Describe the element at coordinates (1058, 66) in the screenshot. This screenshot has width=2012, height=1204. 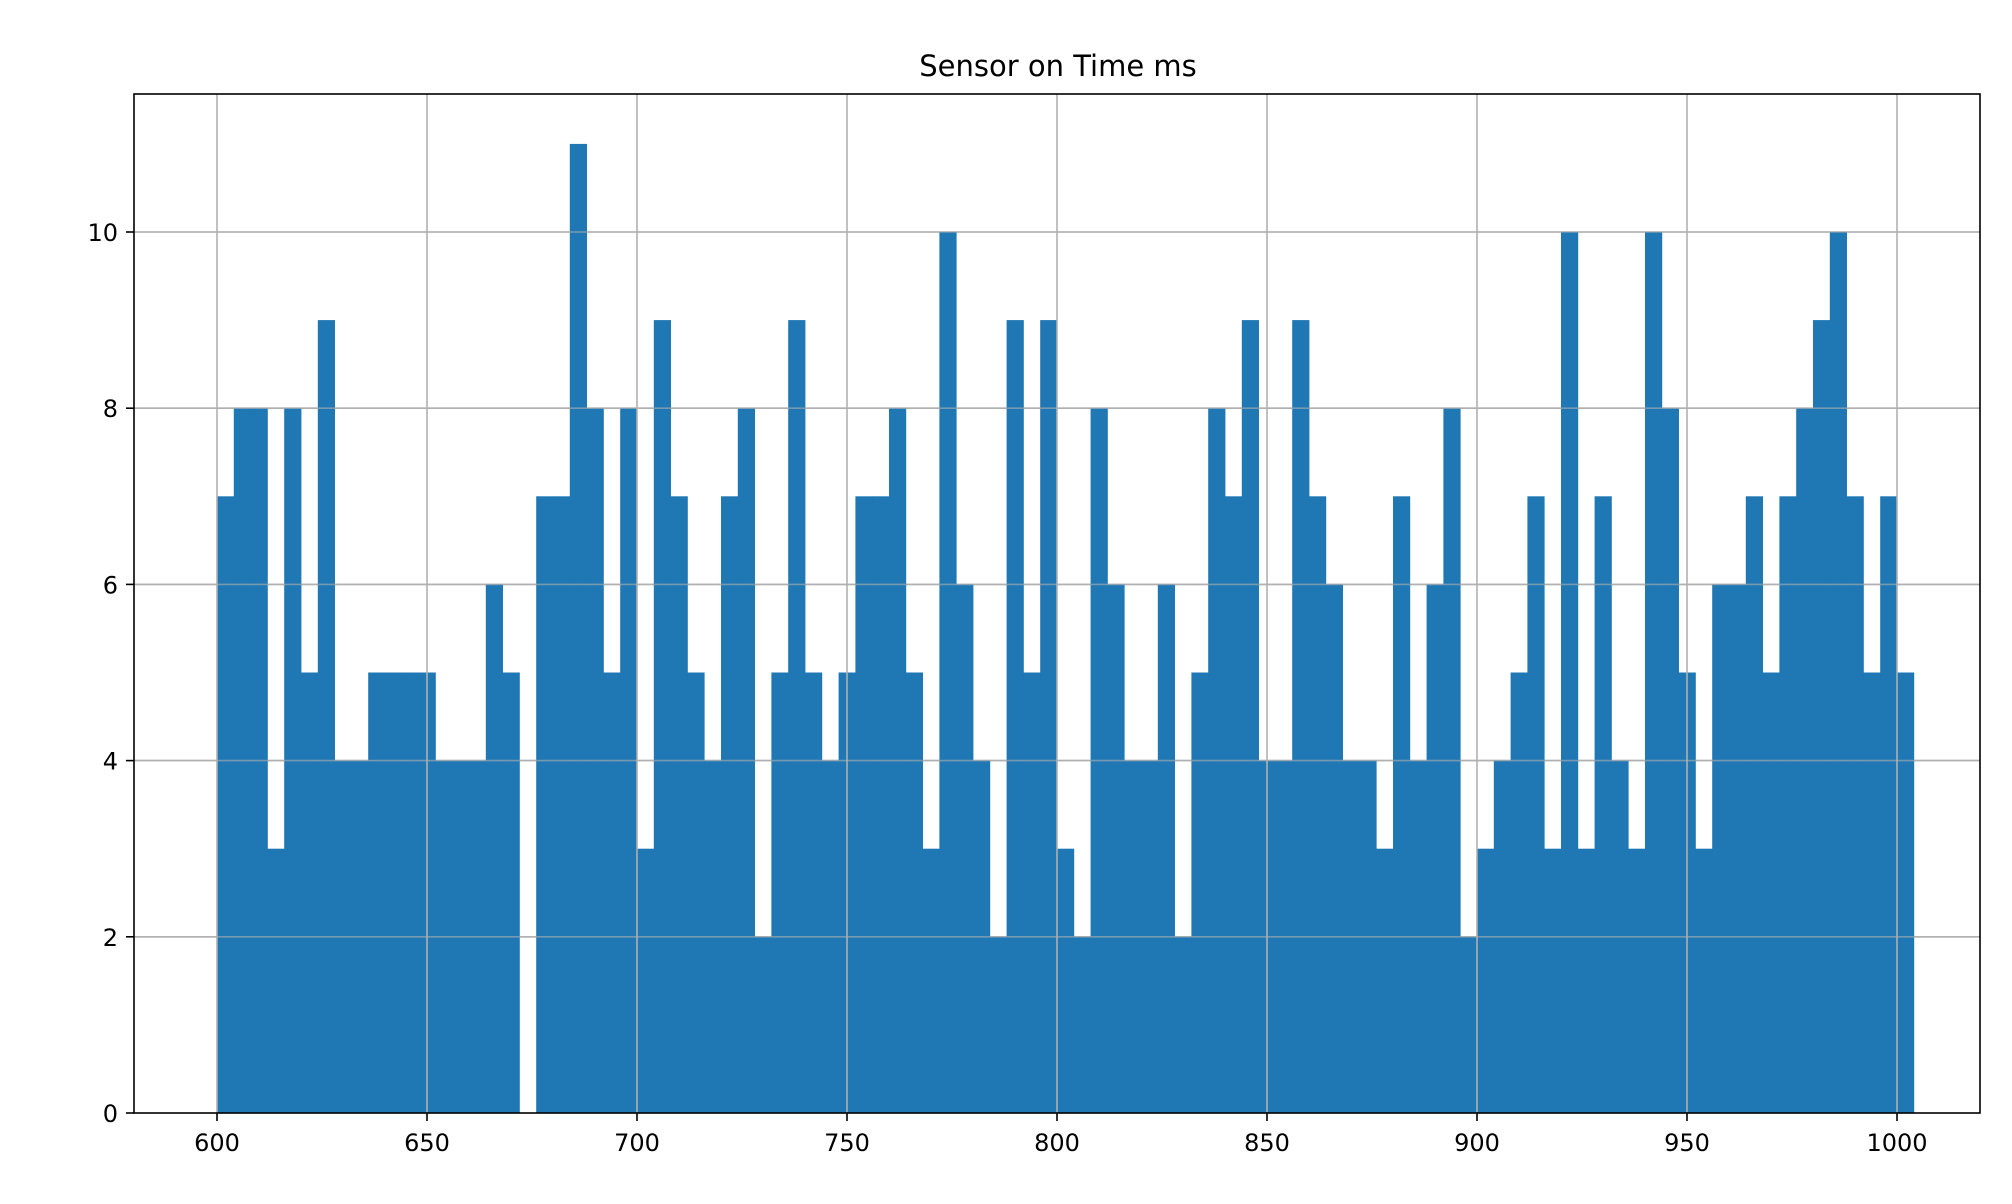
I see `chart-title: Sensor on Time ms` at that location.